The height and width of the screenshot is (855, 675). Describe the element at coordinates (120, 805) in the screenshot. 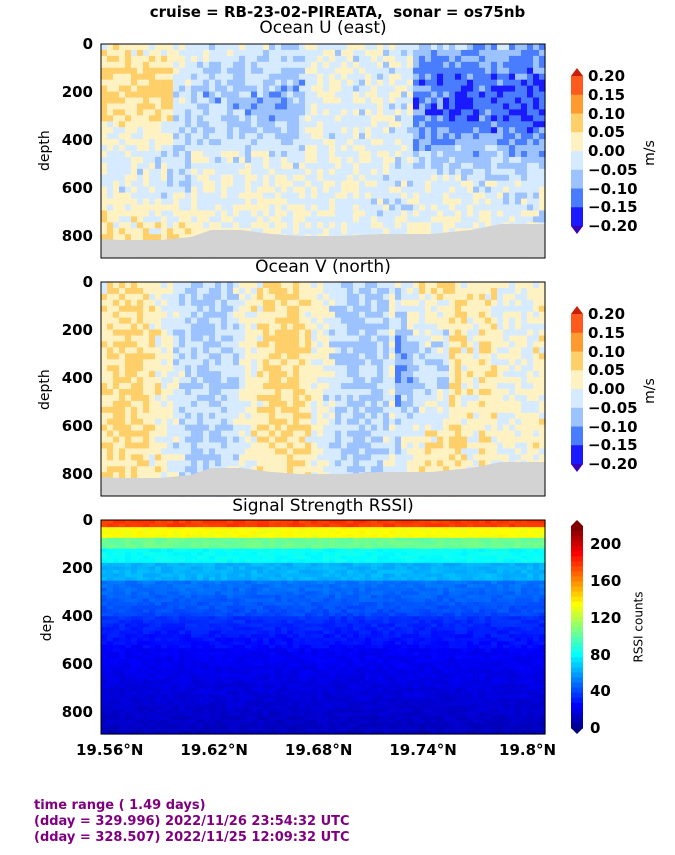

I see `time-range-label: time range ( 1.49 days)` at that location.